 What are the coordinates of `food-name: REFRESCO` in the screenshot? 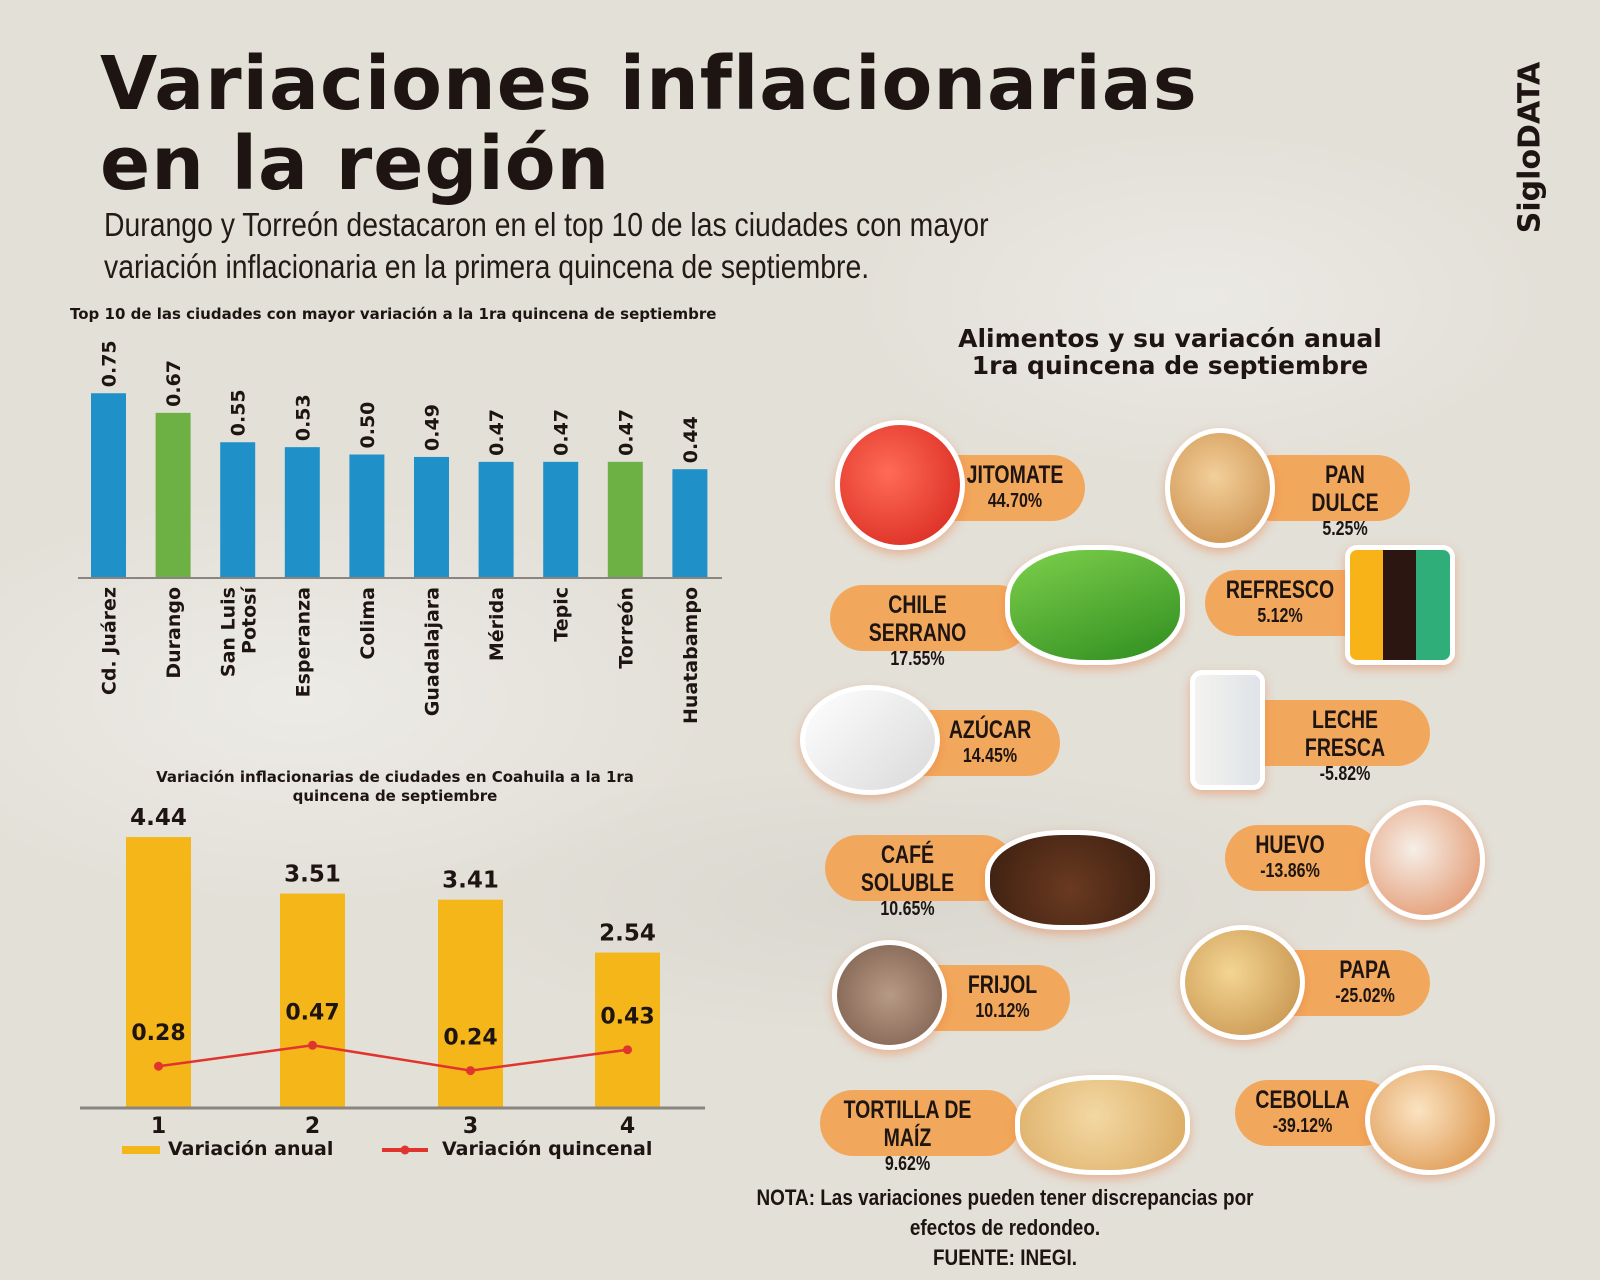 It's located at (1280, 590).